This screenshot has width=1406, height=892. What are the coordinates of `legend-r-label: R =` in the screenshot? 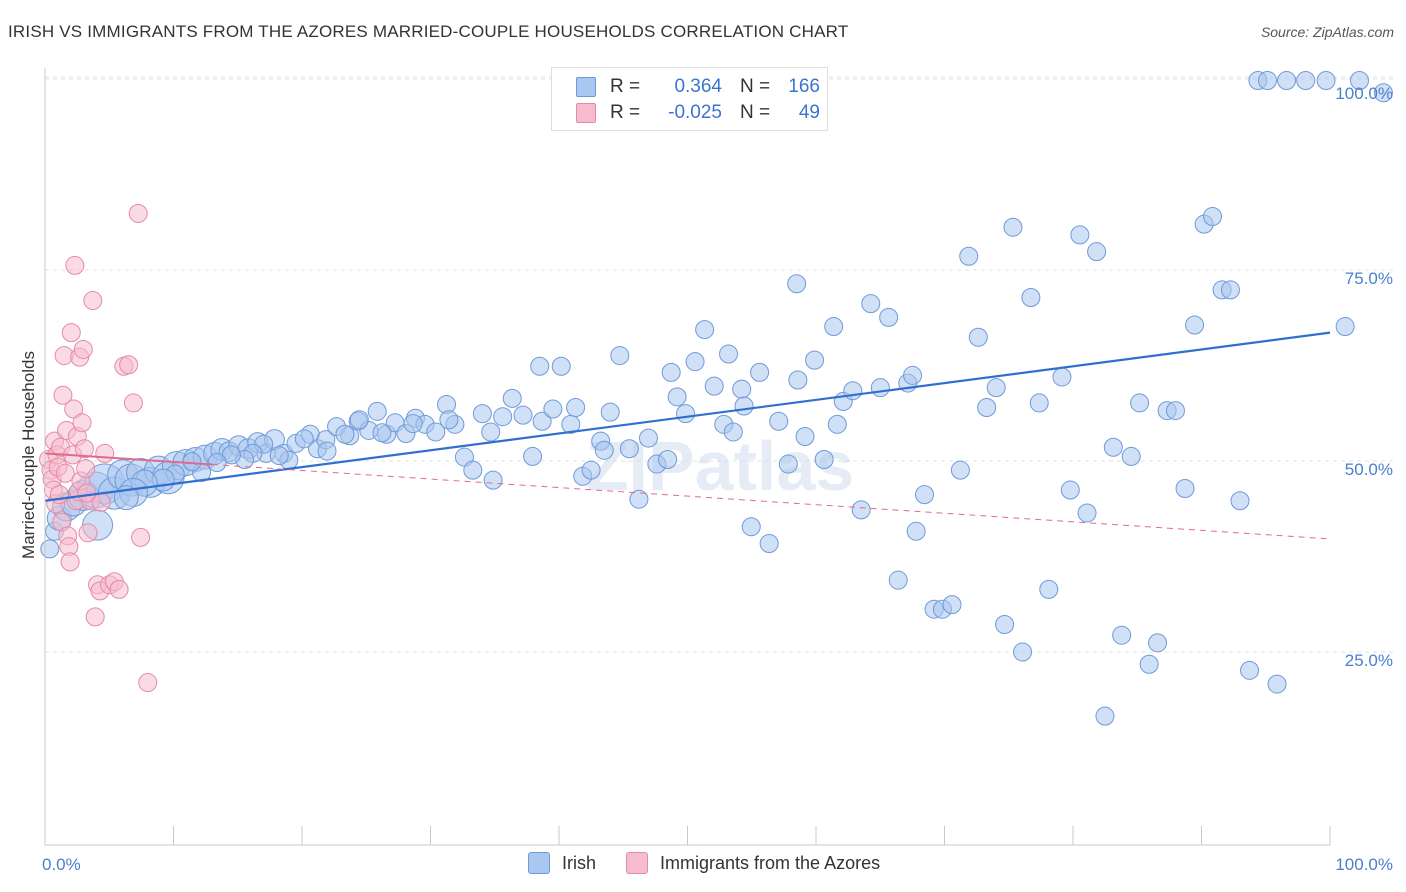 It's located at (625, 86).